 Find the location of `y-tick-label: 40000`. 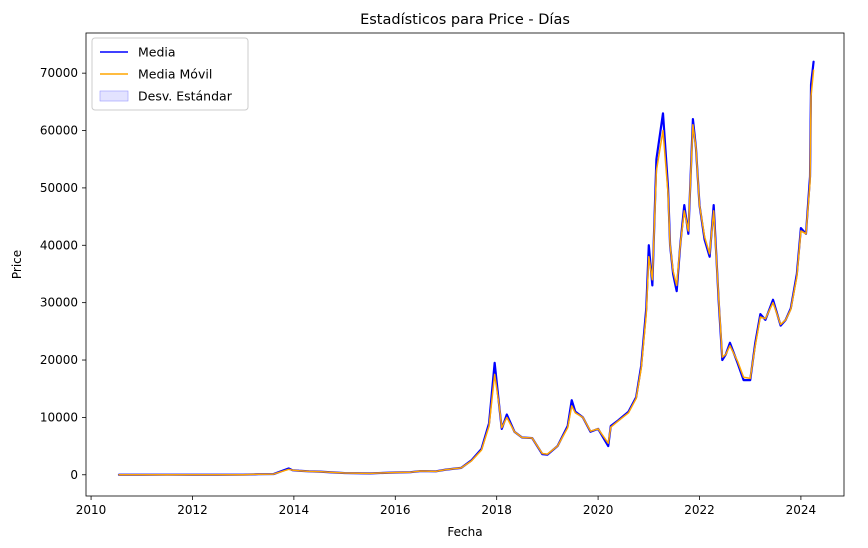

y-tick-label: 40000 is located at coordinates (59, 245).